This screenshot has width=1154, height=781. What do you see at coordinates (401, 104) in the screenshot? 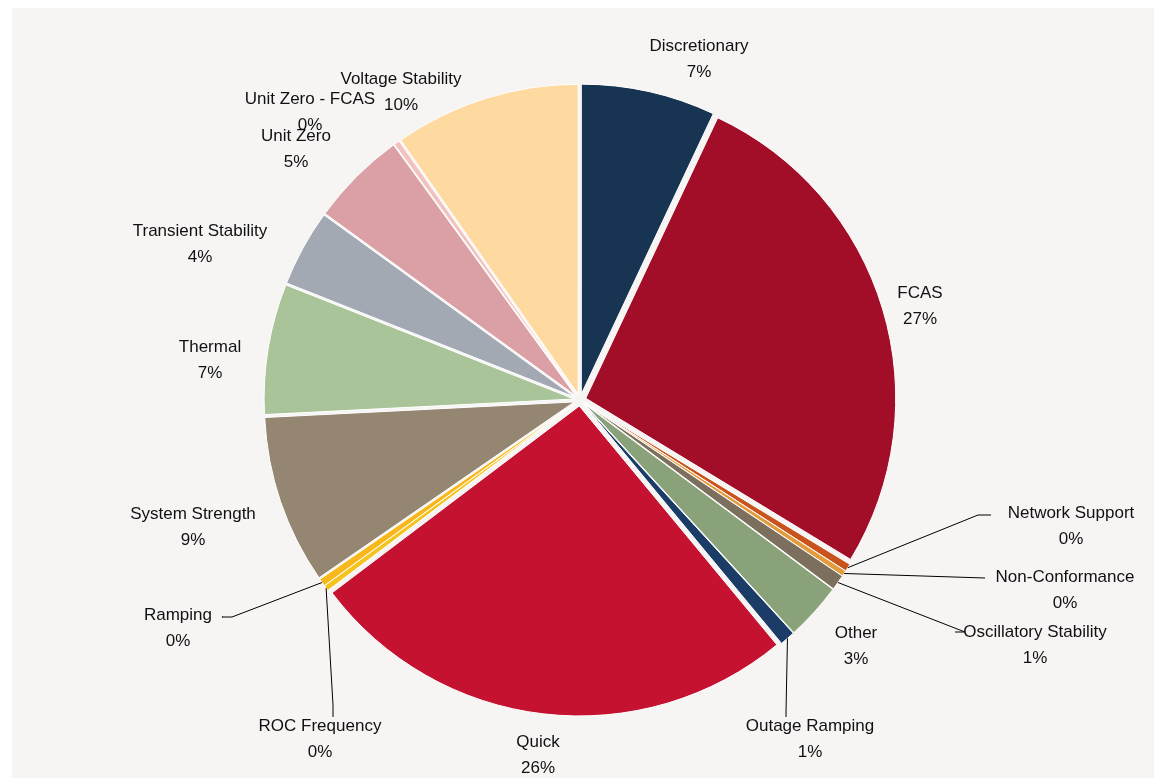
I see `data-label: 10%` at bounding box center [401, 104].